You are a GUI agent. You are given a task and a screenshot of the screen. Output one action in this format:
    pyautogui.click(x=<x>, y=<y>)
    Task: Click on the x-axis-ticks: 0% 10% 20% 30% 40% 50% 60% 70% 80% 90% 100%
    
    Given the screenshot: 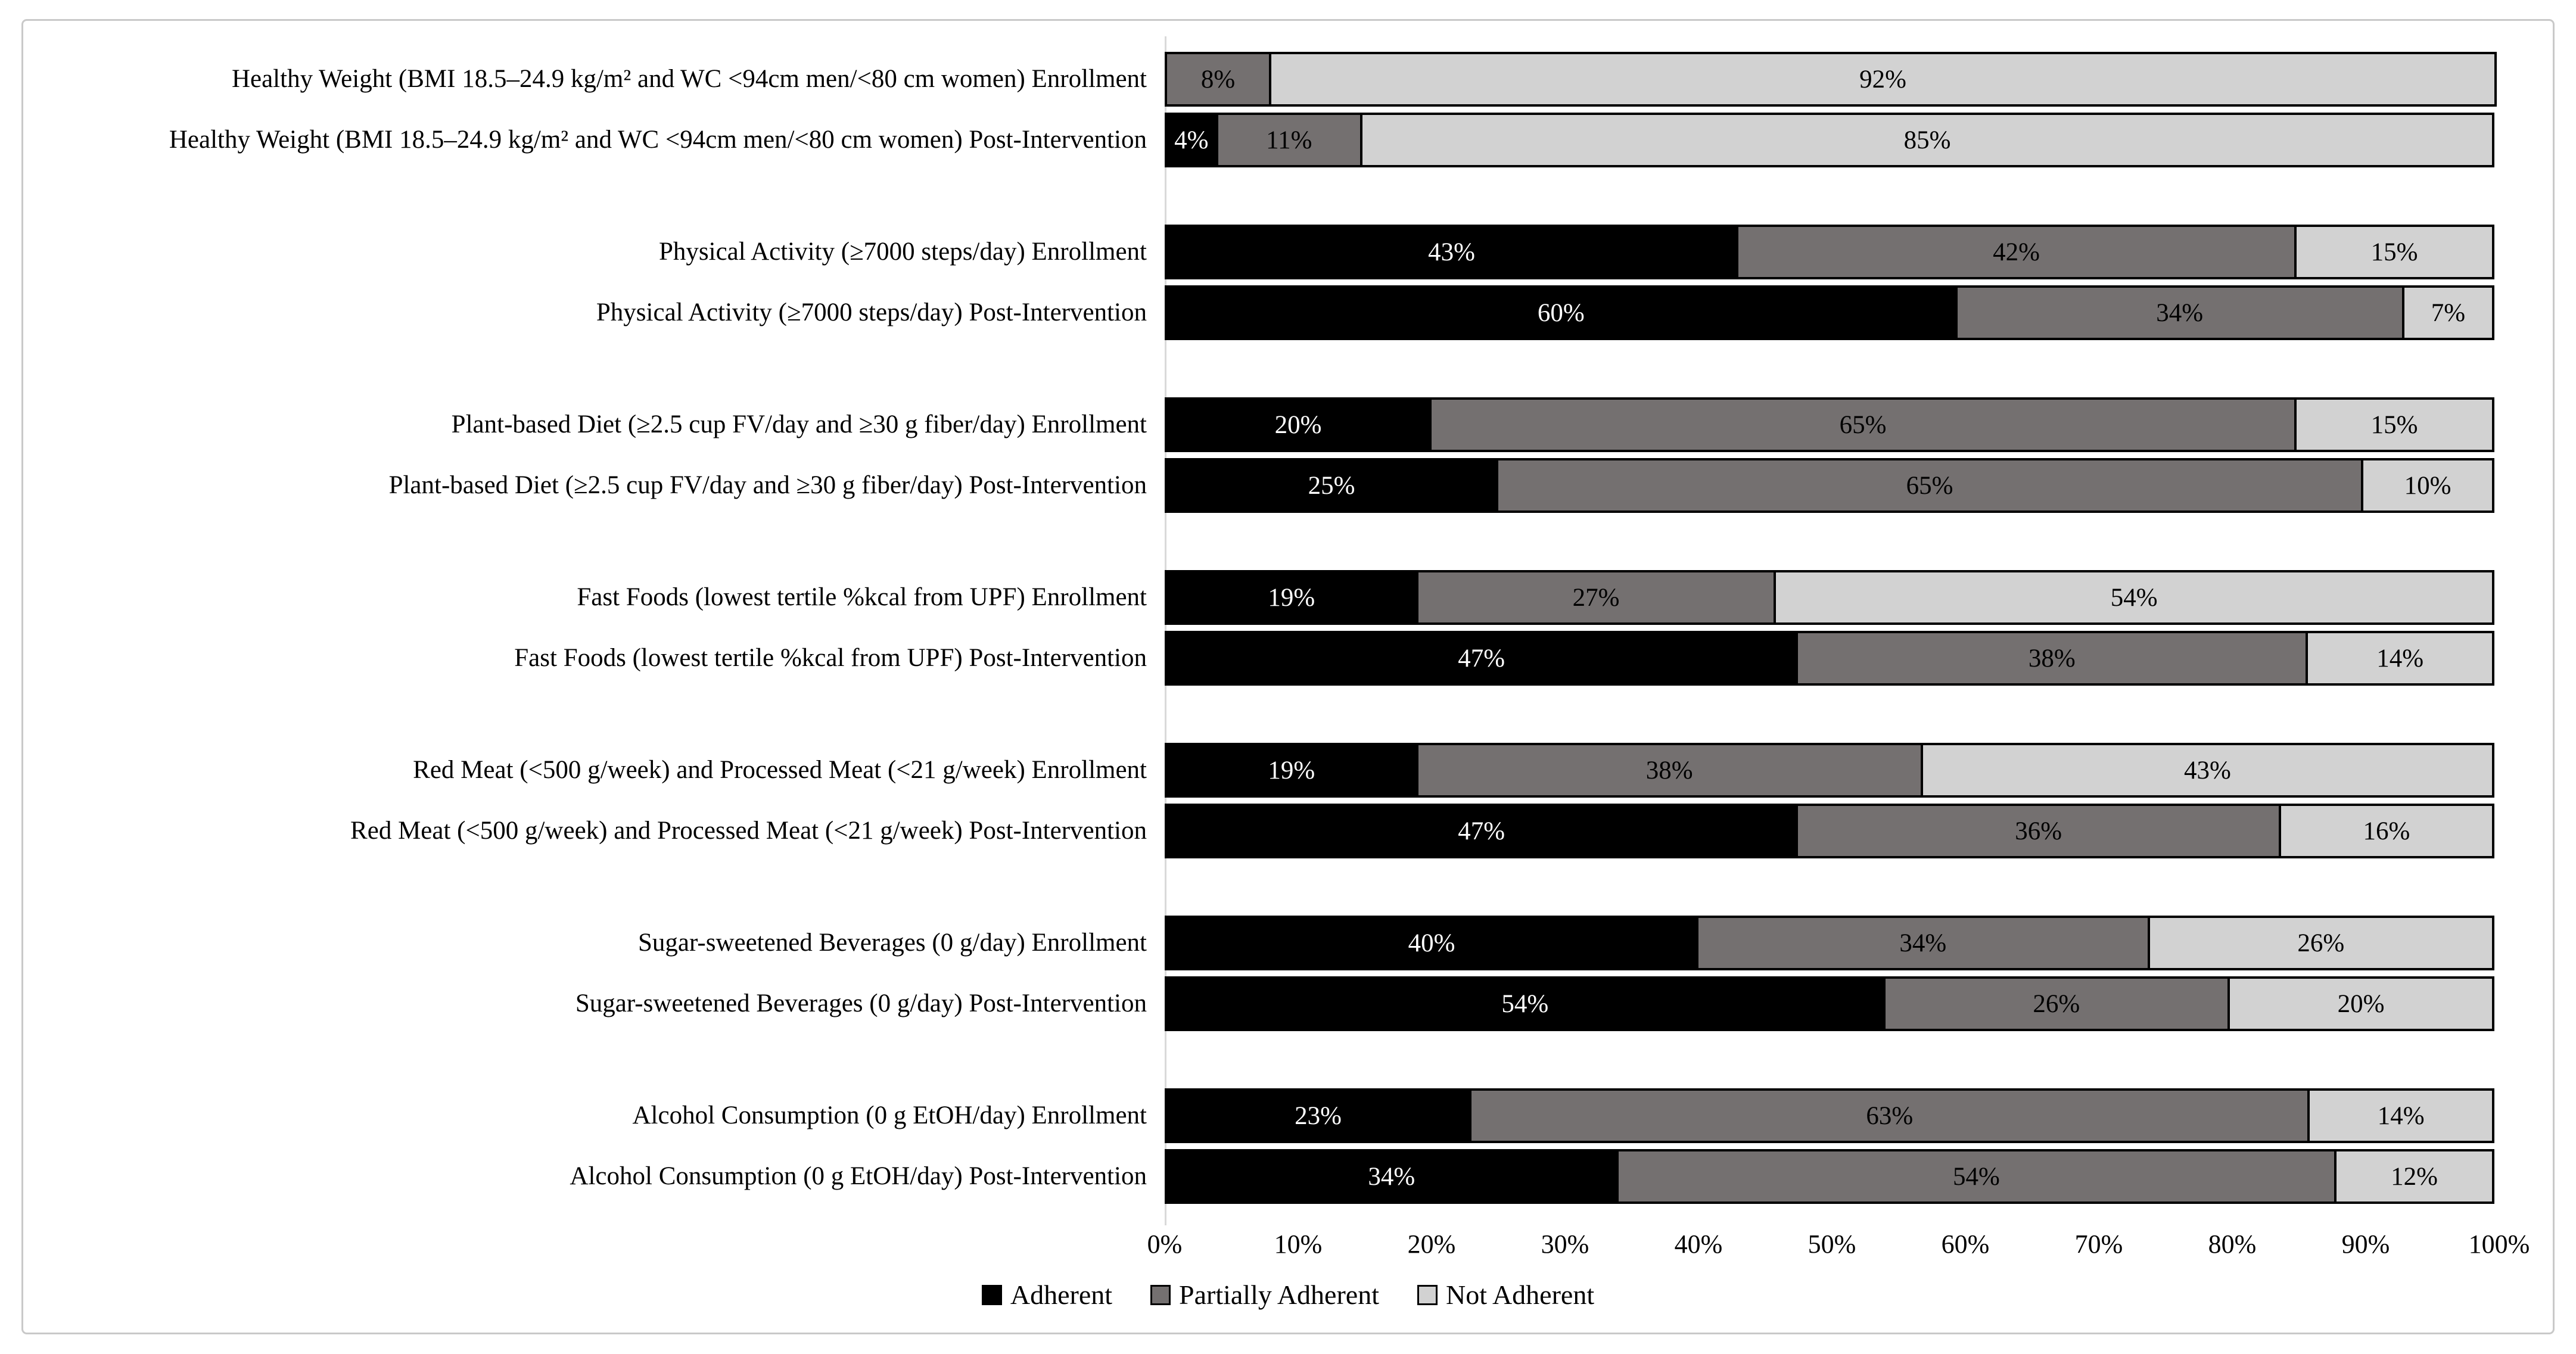 What is the action you would take?
    pyautogui.click(x=1838, y=1247)
    